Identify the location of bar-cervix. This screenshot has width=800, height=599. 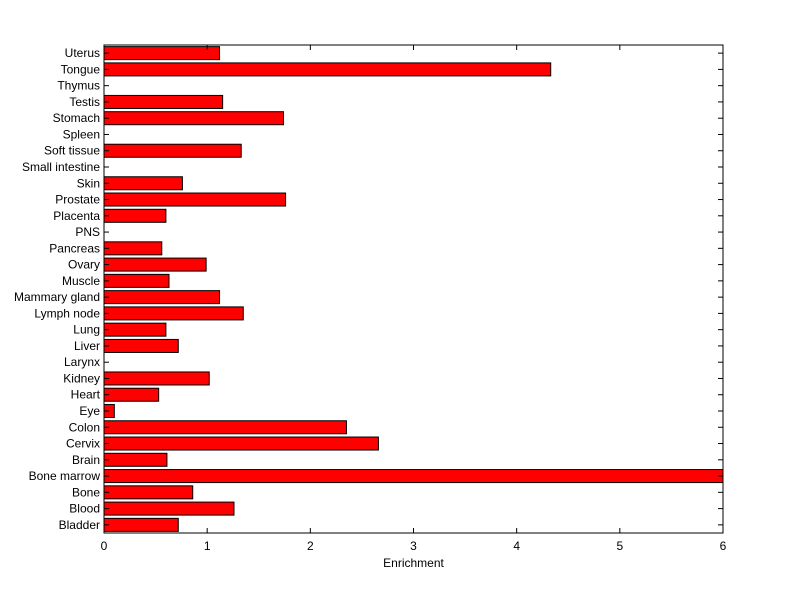
(241, 443).